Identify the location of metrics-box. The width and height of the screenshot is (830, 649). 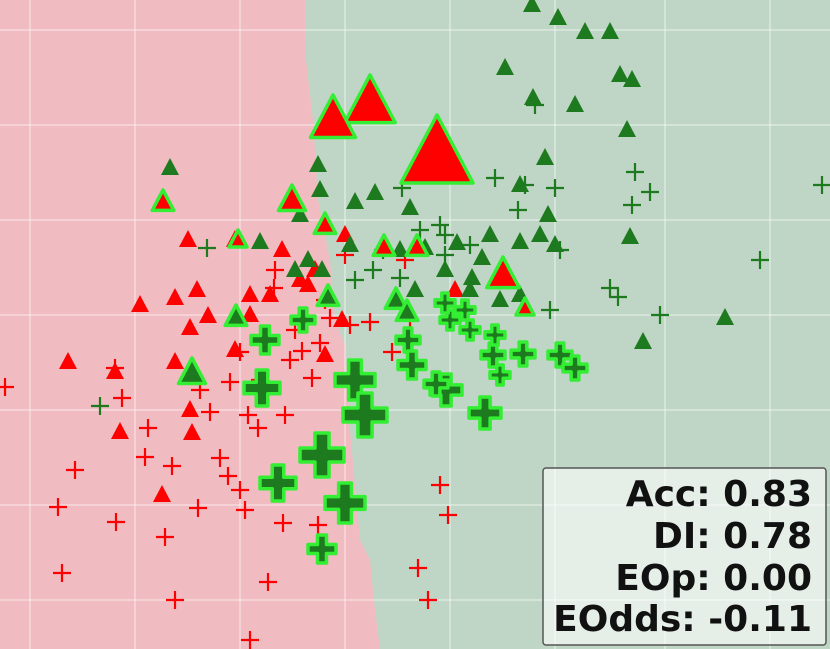
(684, 556).